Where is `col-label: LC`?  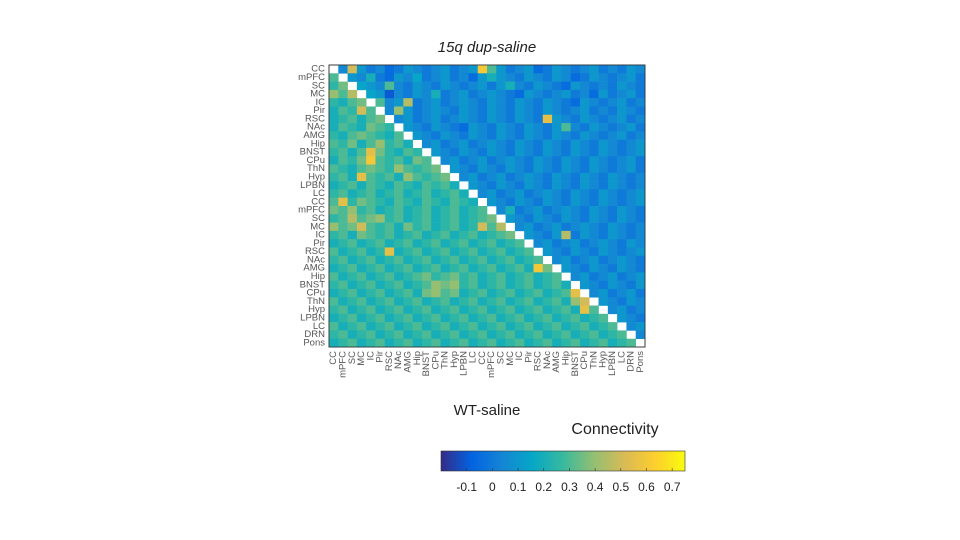 col-label: LC is located at coordinates (621, 357).